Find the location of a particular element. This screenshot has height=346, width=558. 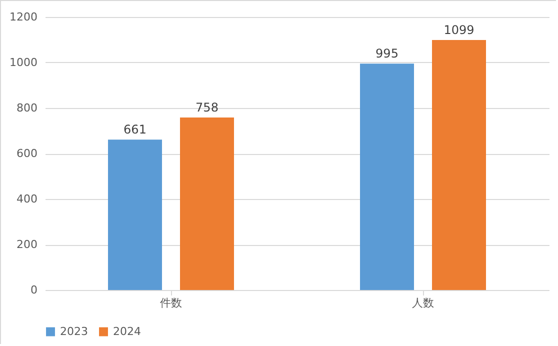

data-label: 758 is located at coordinates (207, 107).